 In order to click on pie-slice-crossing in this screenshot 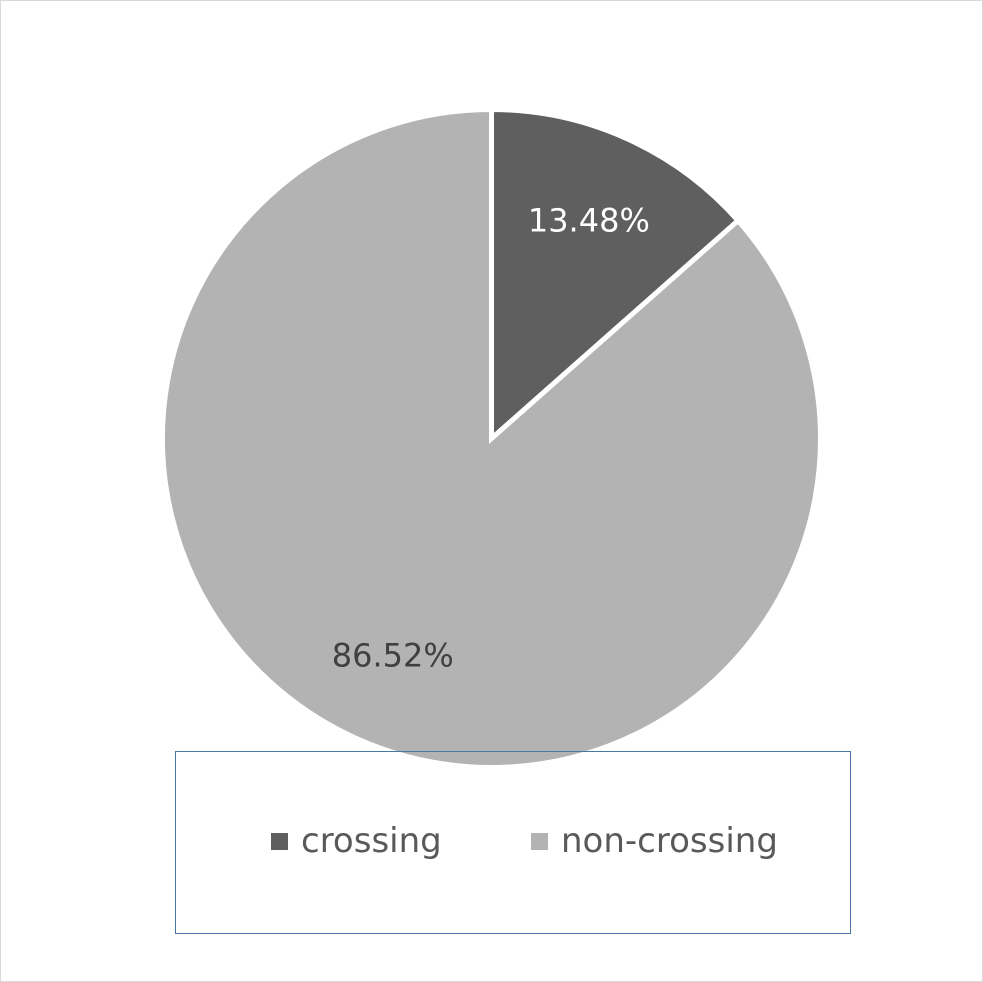, I will do `click(615, 275)`.